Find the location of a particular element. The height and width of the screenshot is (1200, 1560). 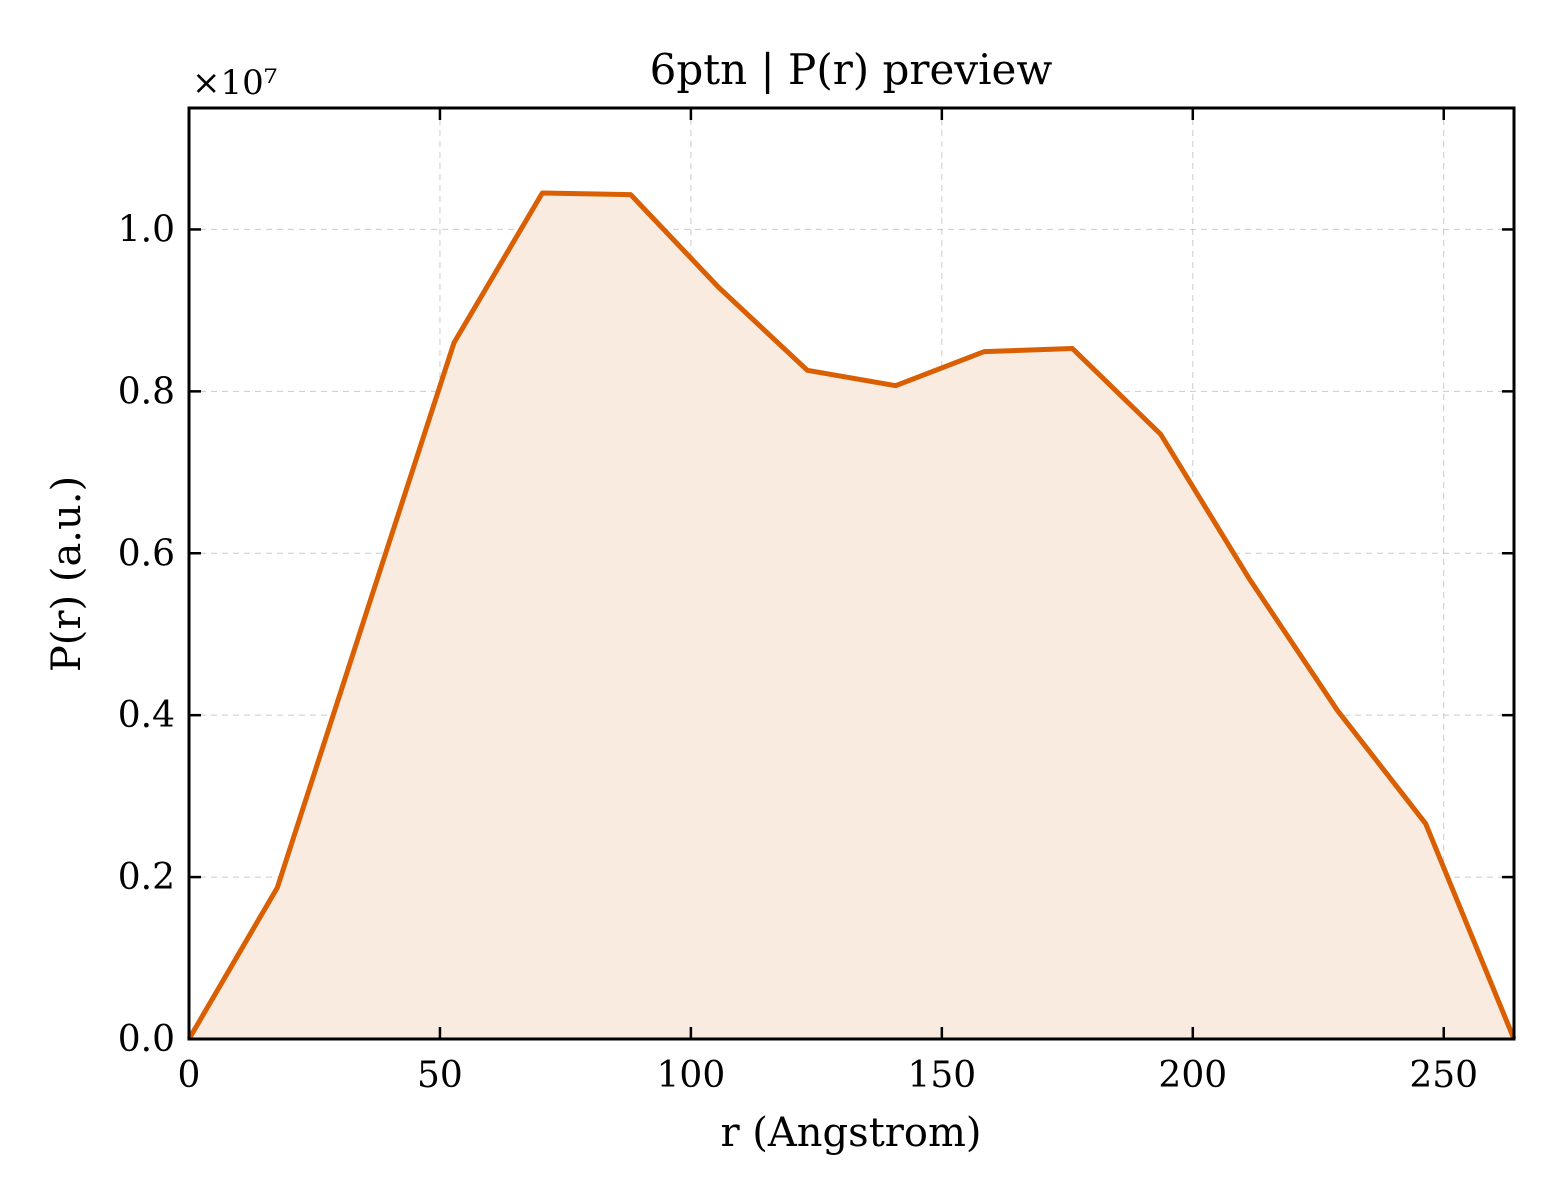

y-tick-label: 0.8 is located at coordinates (146, 391).